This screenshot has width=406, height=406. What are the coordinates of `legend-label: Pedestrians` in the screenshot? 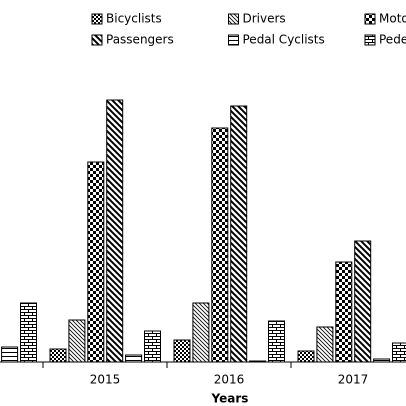 It's located at (392, 40).